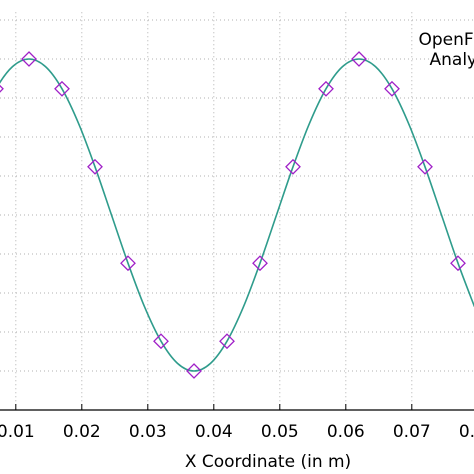 This screenshot has width=474, height=474. Describe the element at coordinates (346, 432) in the screenshot. I see `x-tick-label: 0.06` at that location.